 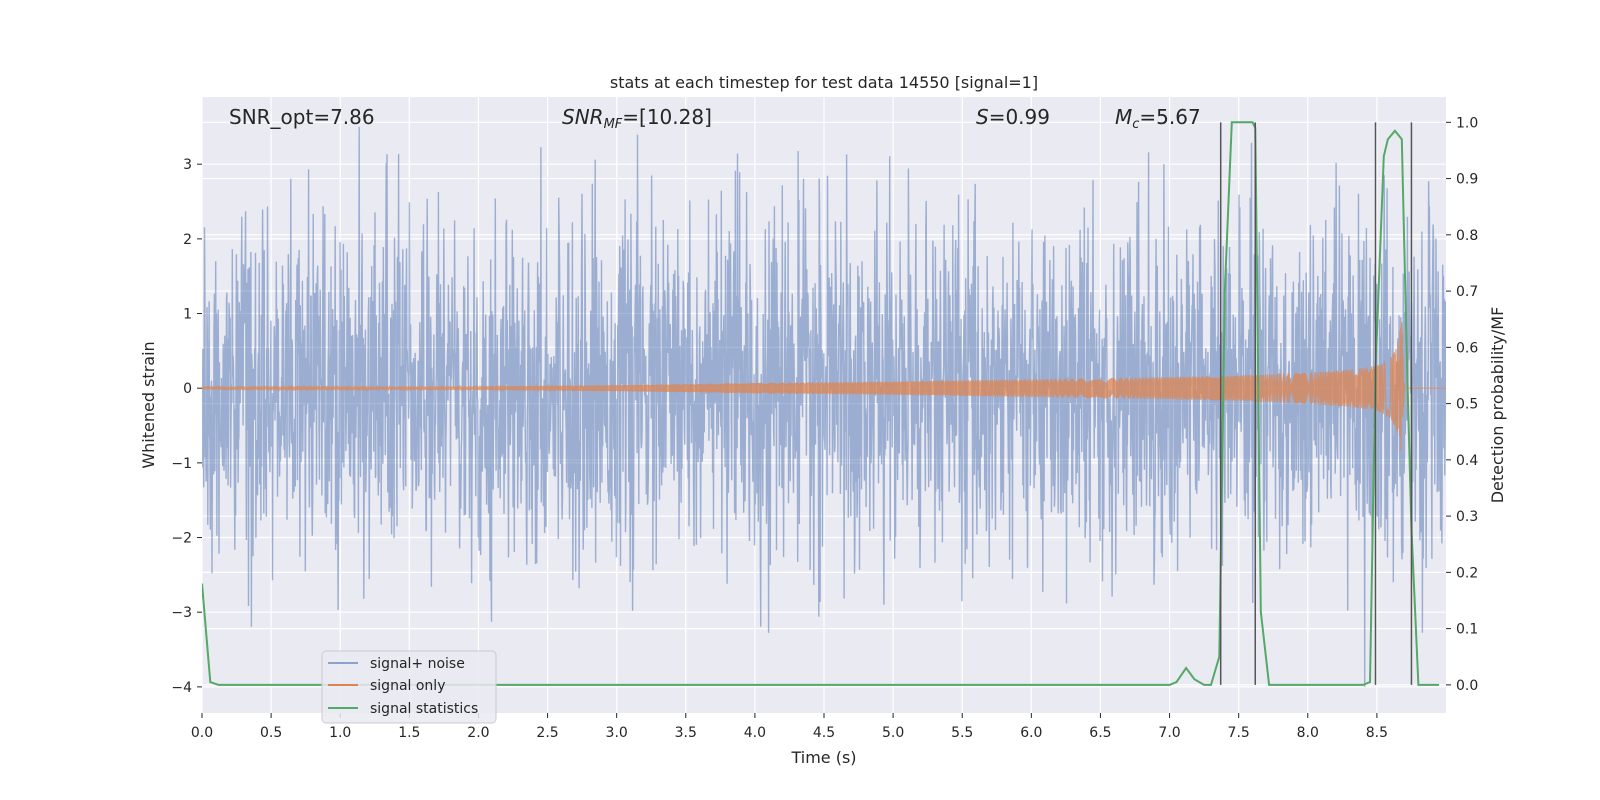 What do you see at coordinates (667, 117) in the screenshot?
I see `snr-mf-value: =[10.28]` at bounding box center [667, 117].